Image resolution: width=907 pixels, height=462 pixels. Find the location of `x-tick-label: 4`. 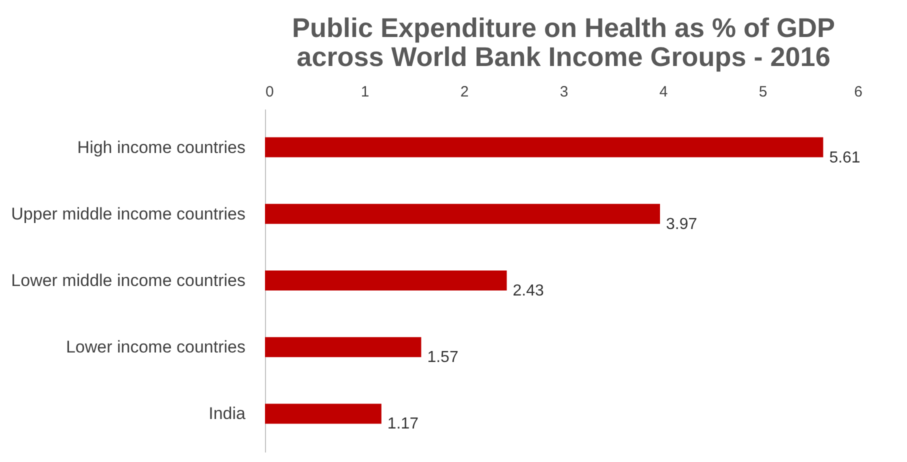

x-tick-label: 4 is located at coordinates (663, 92).